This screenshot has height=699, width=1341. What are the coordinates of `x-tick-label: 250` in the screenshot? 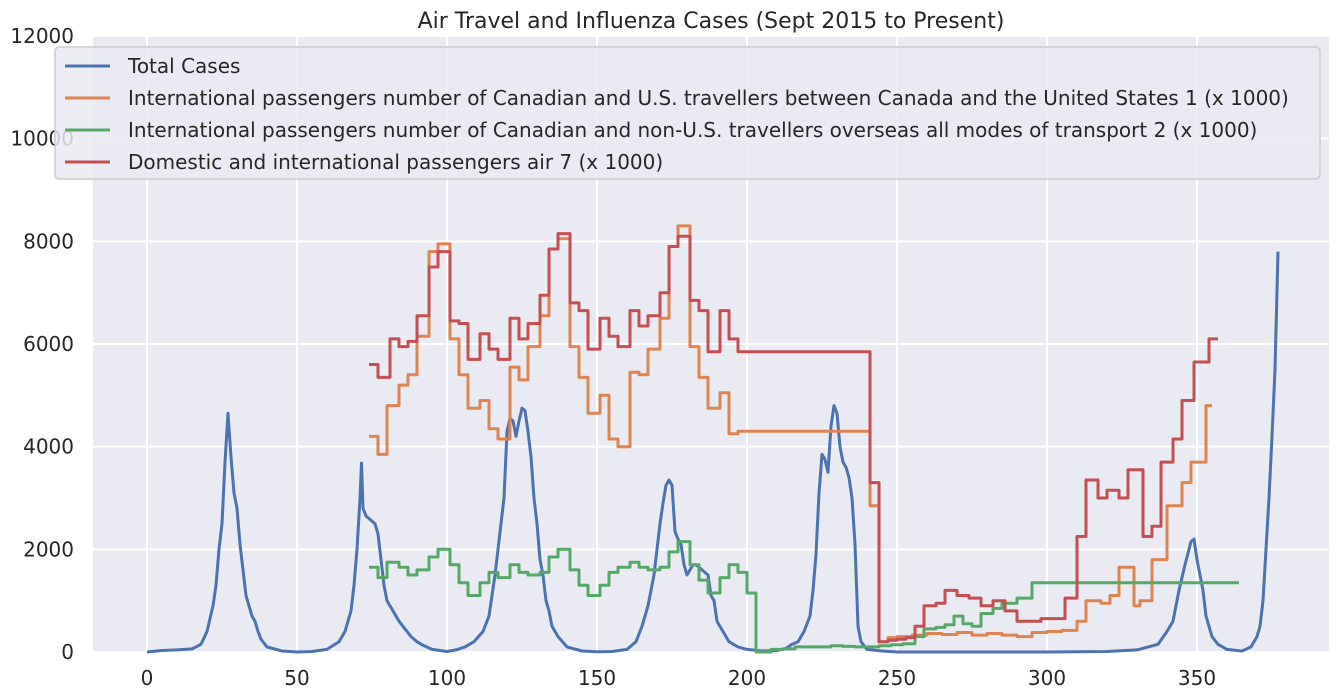 It's located at (897, 678).